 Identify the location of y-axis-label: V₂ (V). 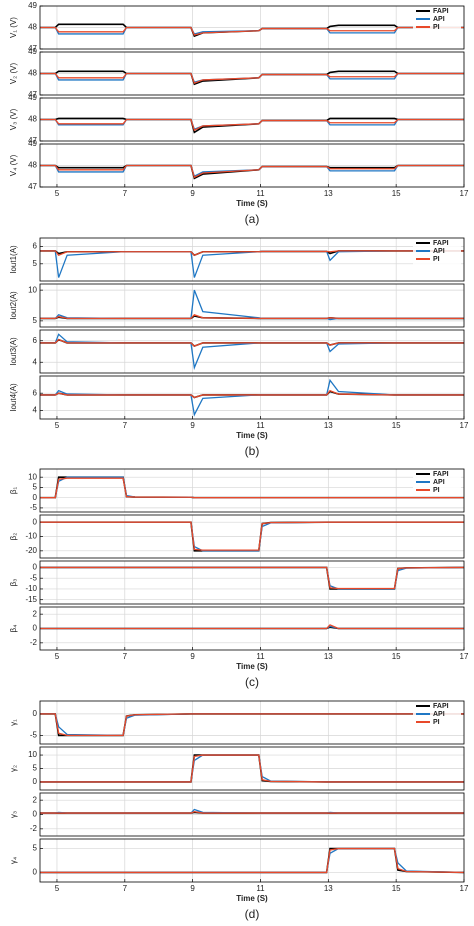
(13, 74).